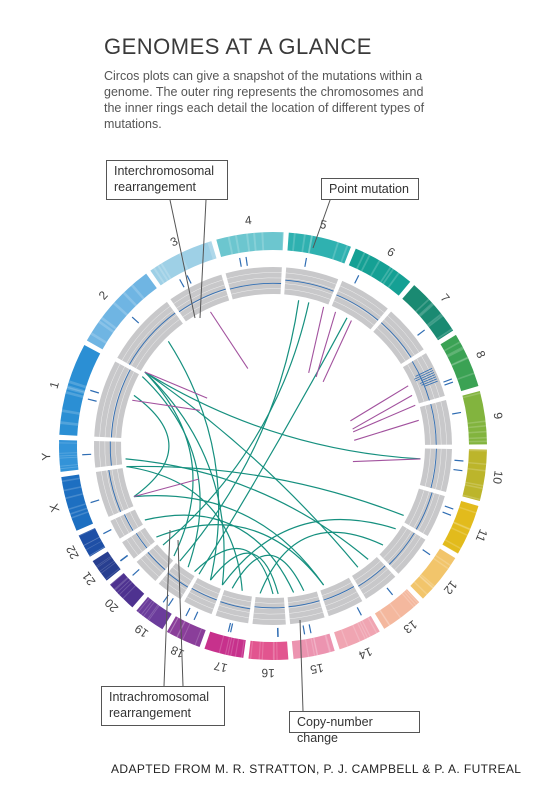 The image size is (543, 796). I want to click on chromosome-label-x: X, so click(55, 508).